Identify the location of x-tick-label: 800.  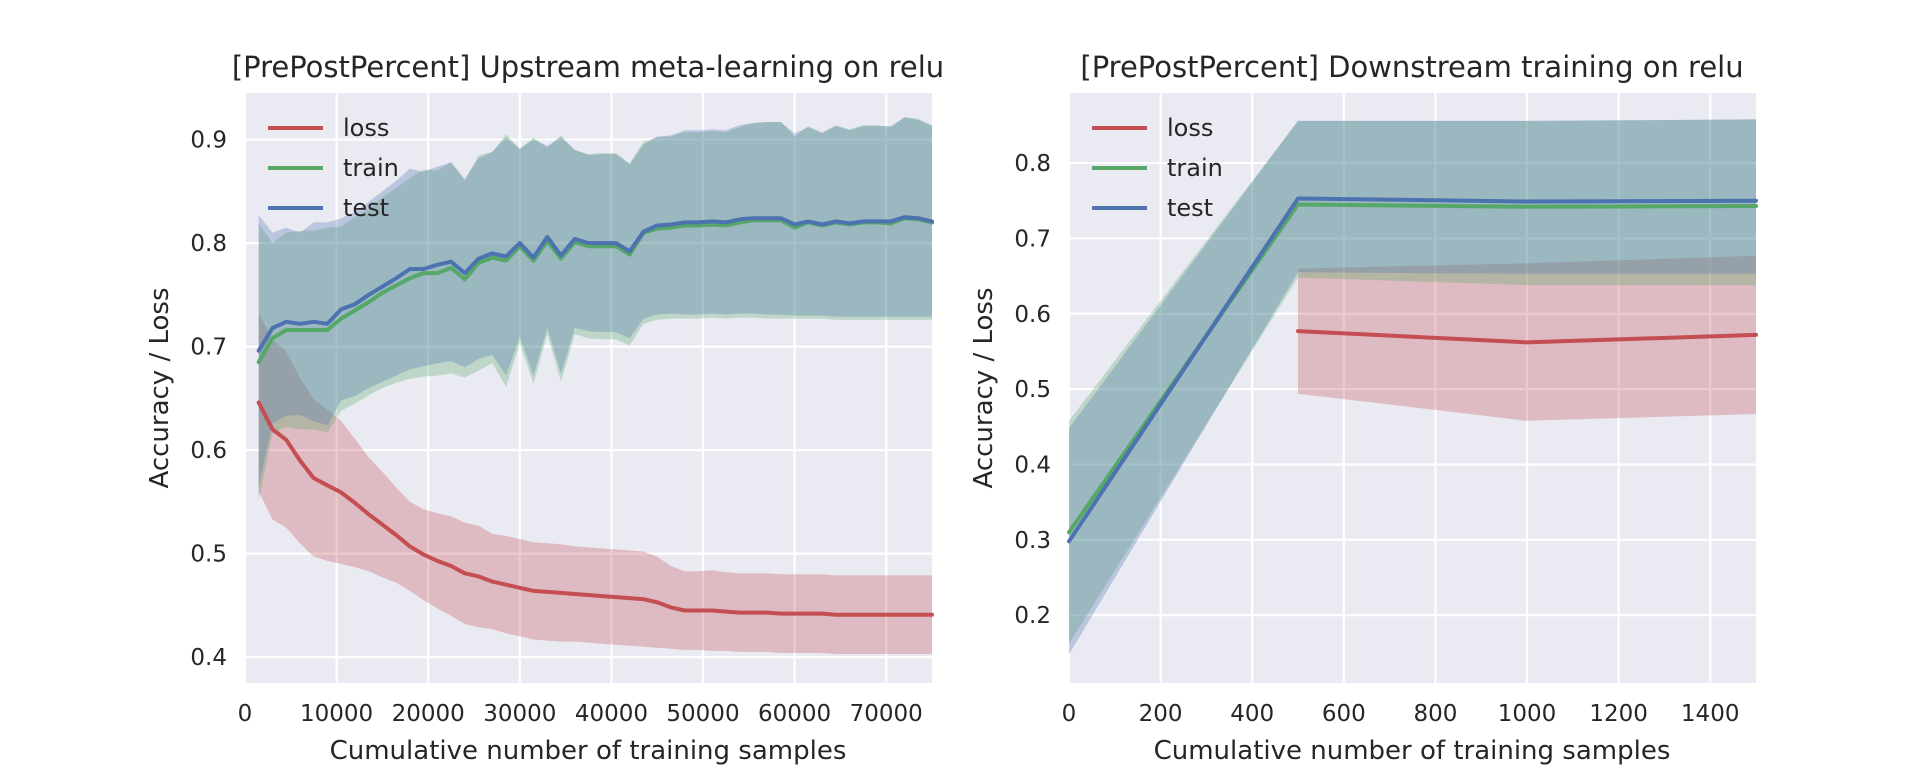
(1435, 714).